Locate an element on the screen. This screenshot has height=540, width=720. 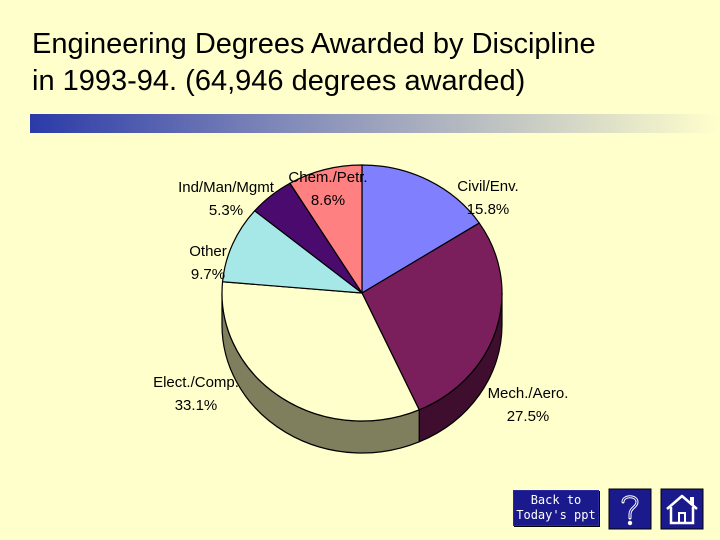
title-gradient-bar is located at coordinates (375, 123).